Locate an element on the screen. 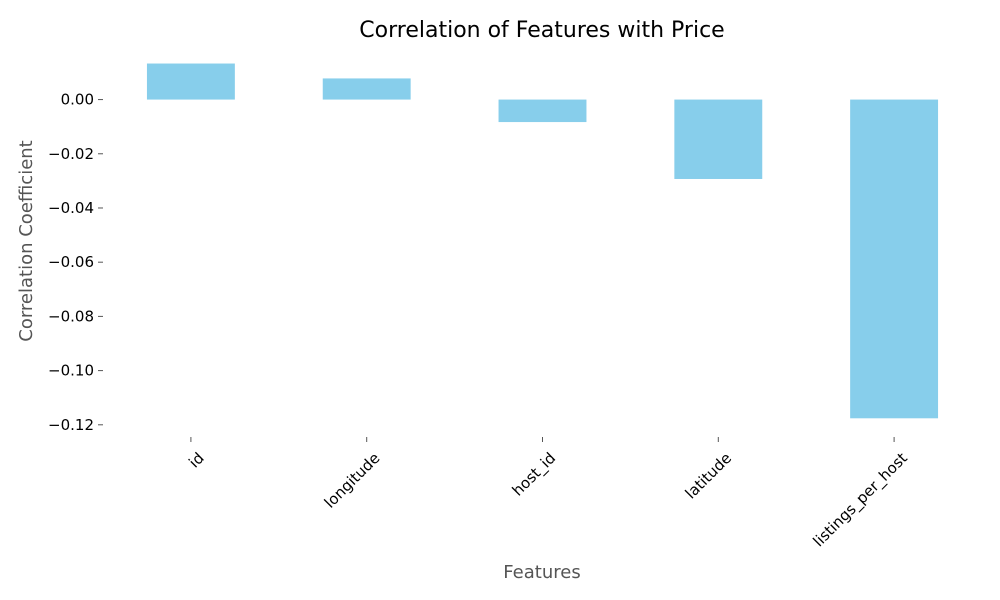  y-tick-label: −0.12 is located at coordinates (71, 425).